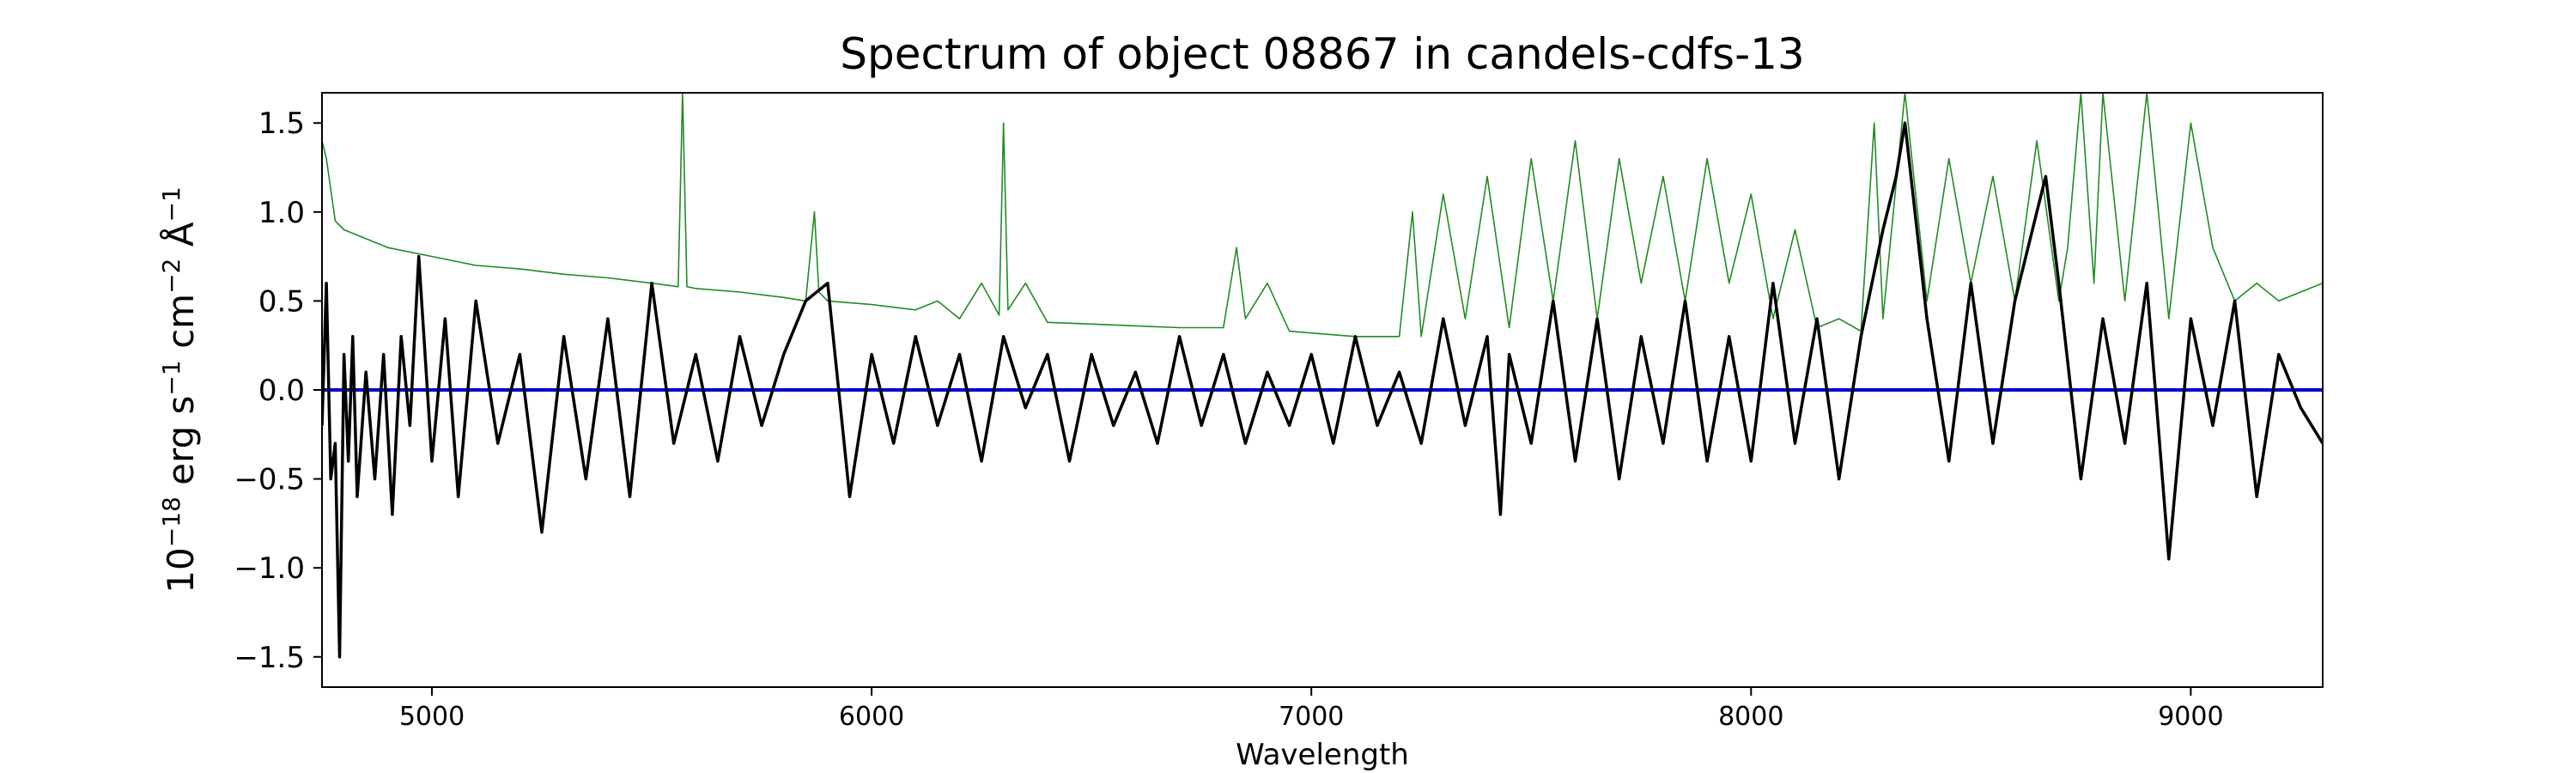  I want to click on y-tick-label: −1.5, so click(269, 658).